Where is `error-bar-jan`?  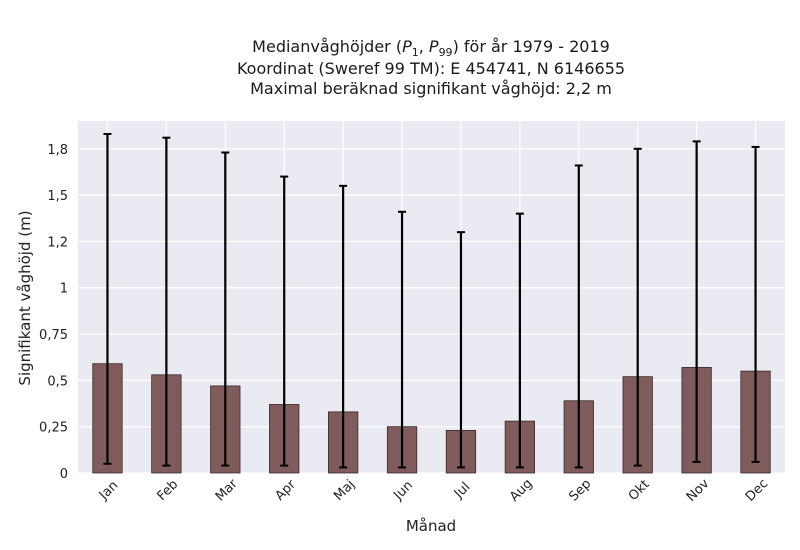 error-bar-jan is located at coordinates (107, 298).